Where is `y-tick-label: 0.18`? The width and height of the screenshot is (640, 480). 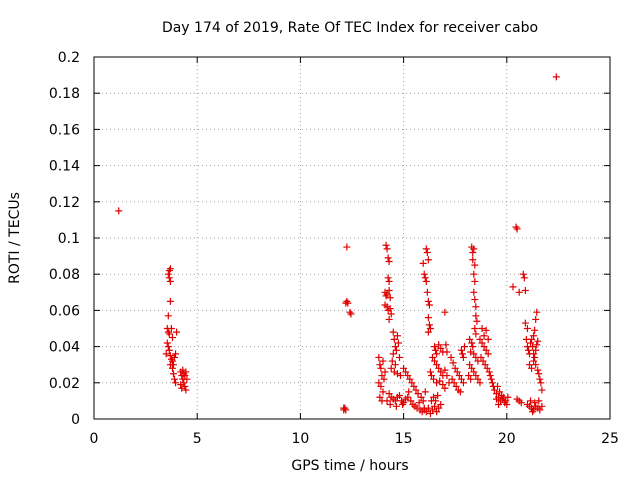 y-tick-label: 0.18 is located at coordinates (64, 94).